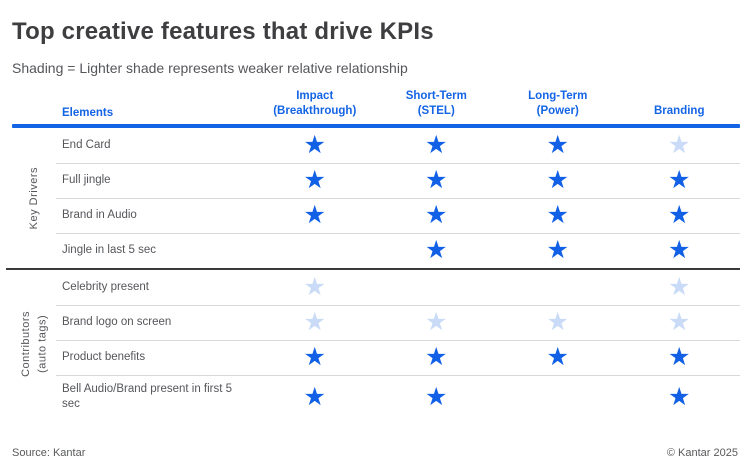  I want to click on group-label-gutter: Key Drivers, so click(34, 198).